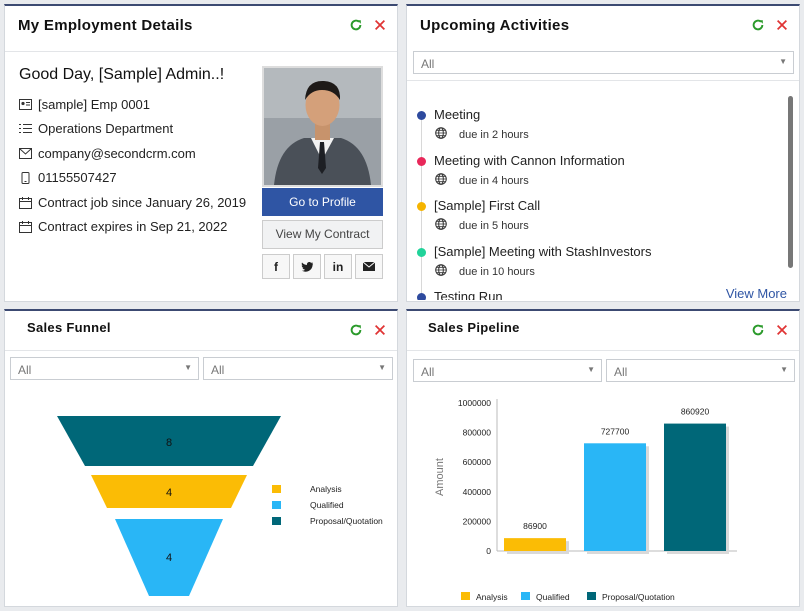  Describe the element at coordinates (543, 251) in the screenshot. I see `activity-name: [Sample] Meeting with StashInvestors` at that location.